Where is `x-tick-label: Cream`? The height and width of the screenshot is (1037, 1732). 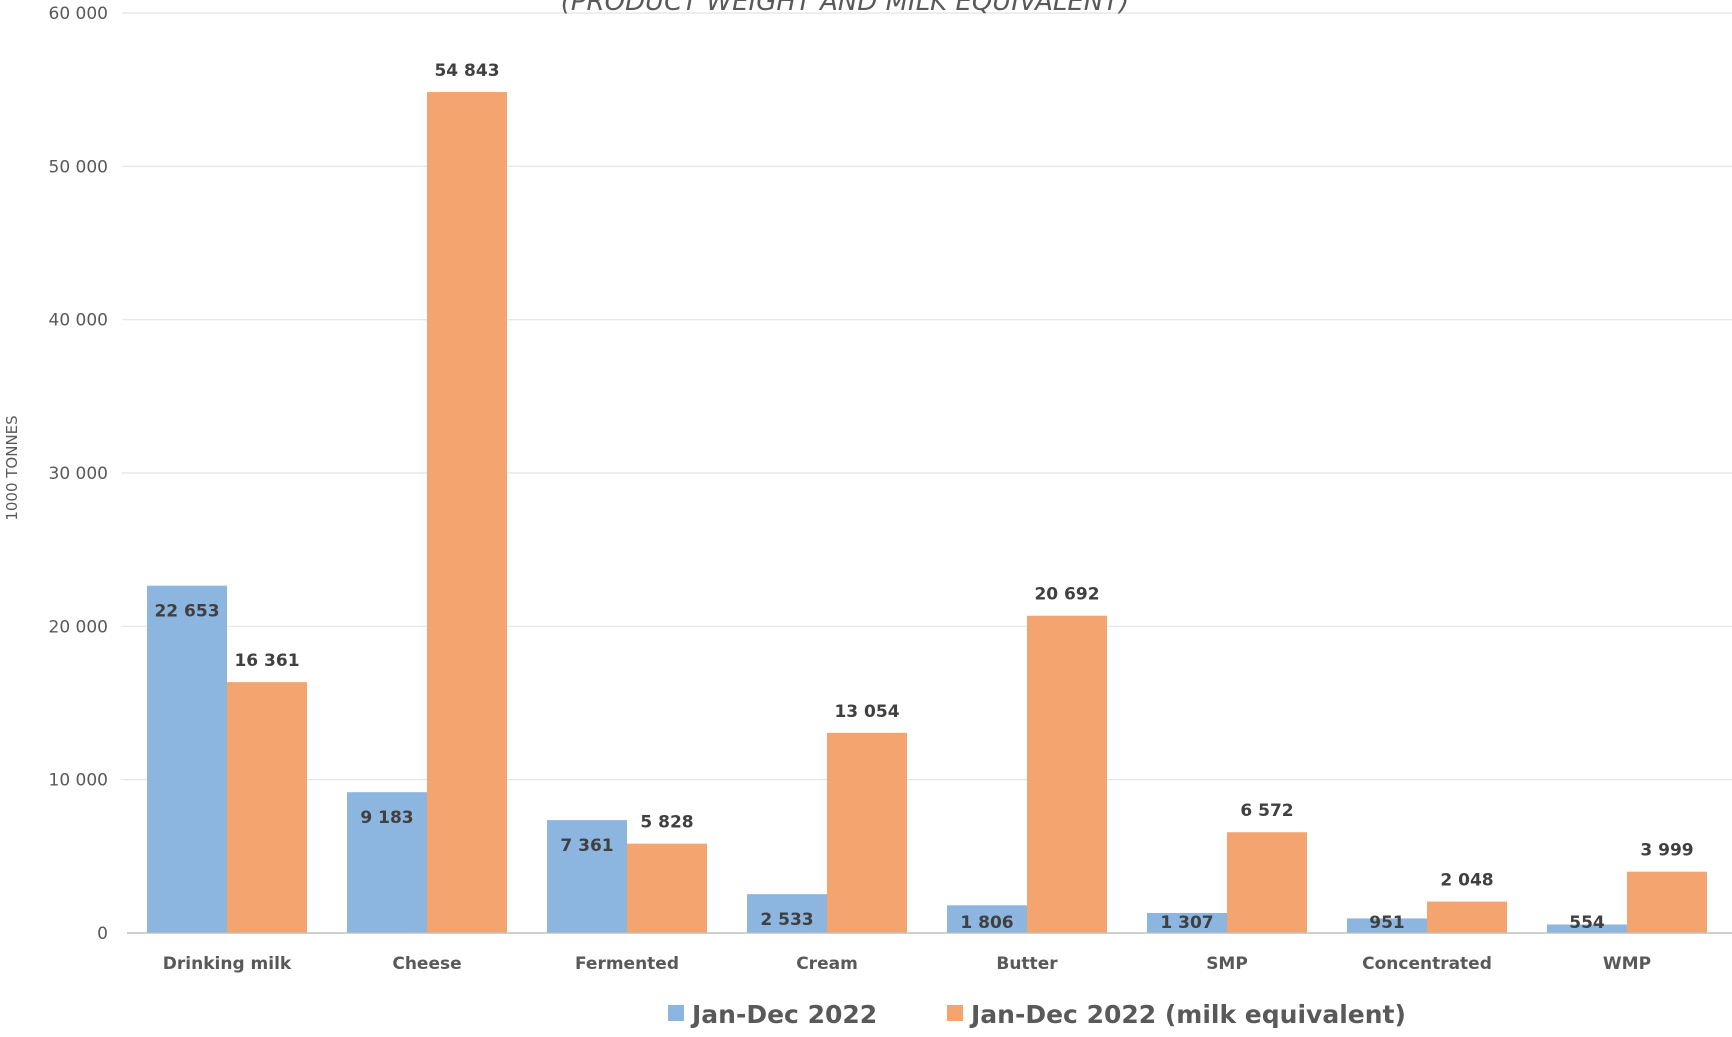 x-tick-label: Cream is located at coordinates (827, 964).